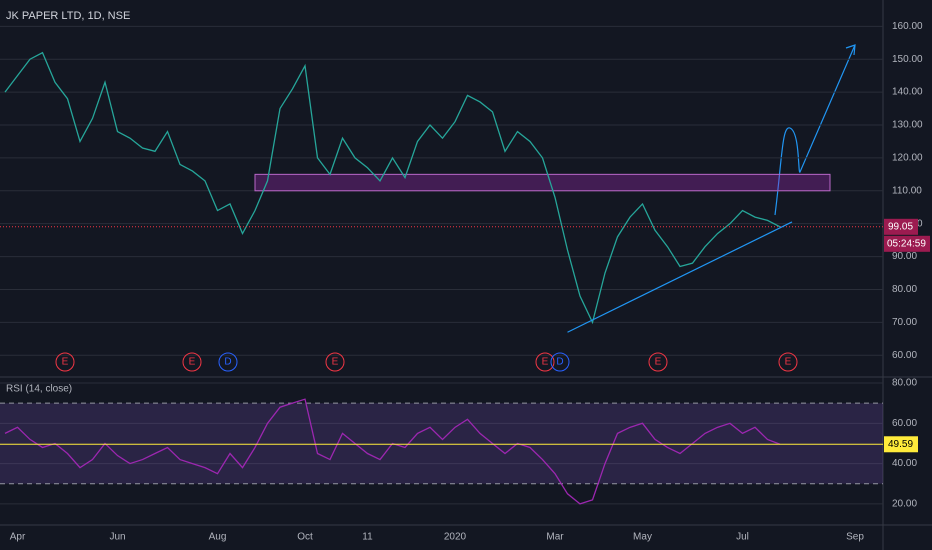 The height and width of the screenshot is (550, 932). Describe the element at coordinates (815, 130) in the screenshot. I see `projection-arrow` at that location.